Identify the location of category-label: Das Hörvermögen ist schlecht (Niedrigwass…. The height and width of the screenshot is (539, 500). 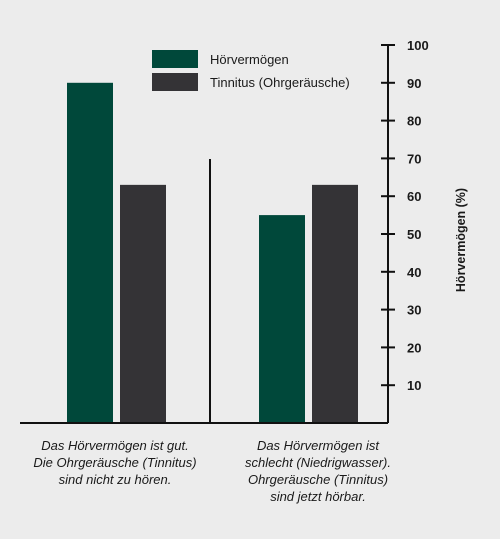
(318, 471).